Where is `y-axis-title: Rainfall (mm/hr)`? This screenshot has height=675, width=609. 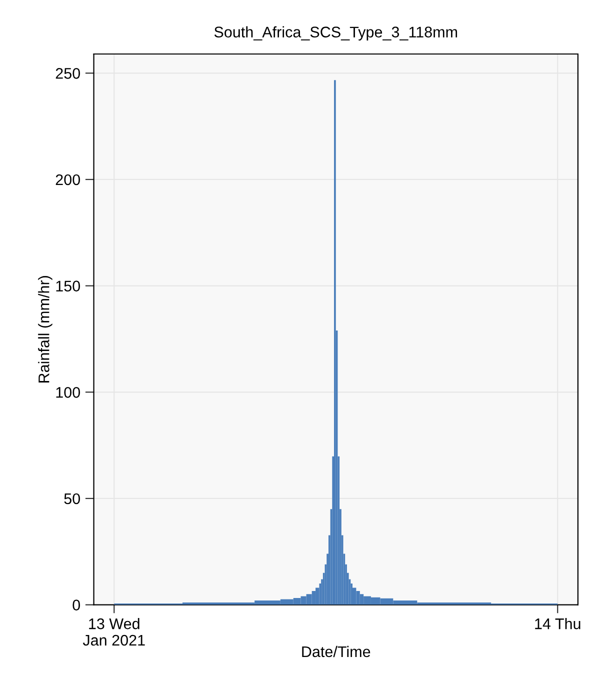
y-axis-title: Rainfall (mm/hr) is located at coordinates (45, 329).